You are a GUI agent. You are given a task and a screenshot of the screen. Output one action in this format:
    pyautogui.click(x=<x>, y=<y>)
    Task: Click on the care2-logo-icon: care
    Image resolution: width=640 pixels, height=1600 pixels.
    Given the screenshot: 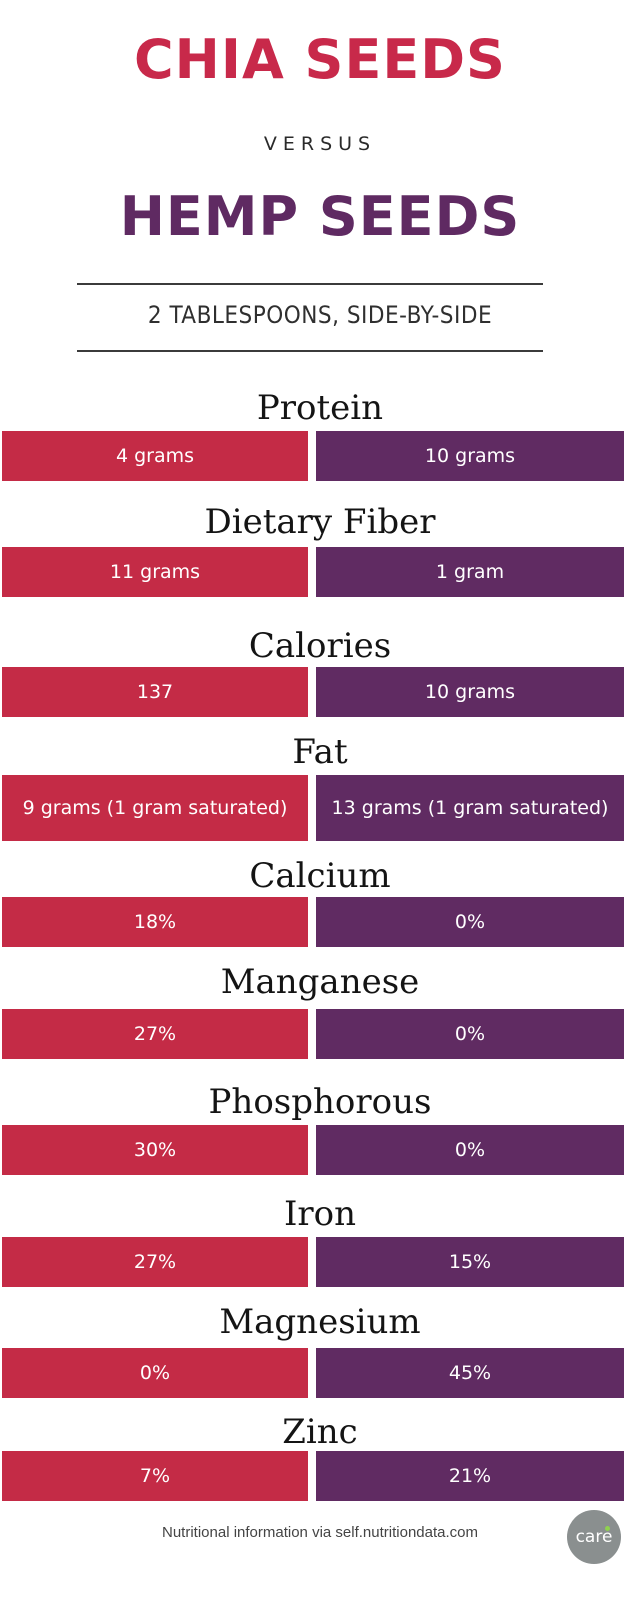 What is the action you would take?
    pyautogui.click(x=594, y=1537)
    